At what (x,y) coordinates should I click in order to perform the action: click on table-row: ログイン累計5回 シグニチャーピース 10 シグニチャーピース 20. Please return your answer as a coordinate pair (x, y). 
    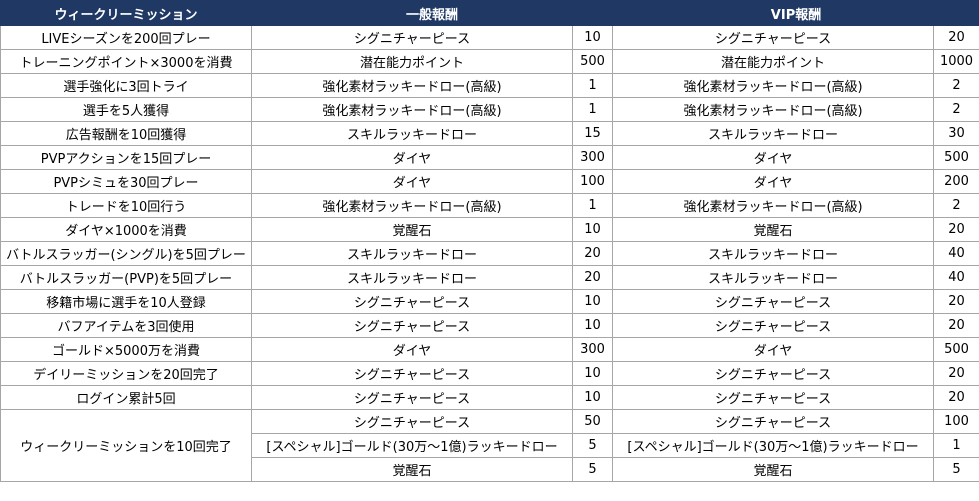
    Looking at the image, I should click on (489, 397).